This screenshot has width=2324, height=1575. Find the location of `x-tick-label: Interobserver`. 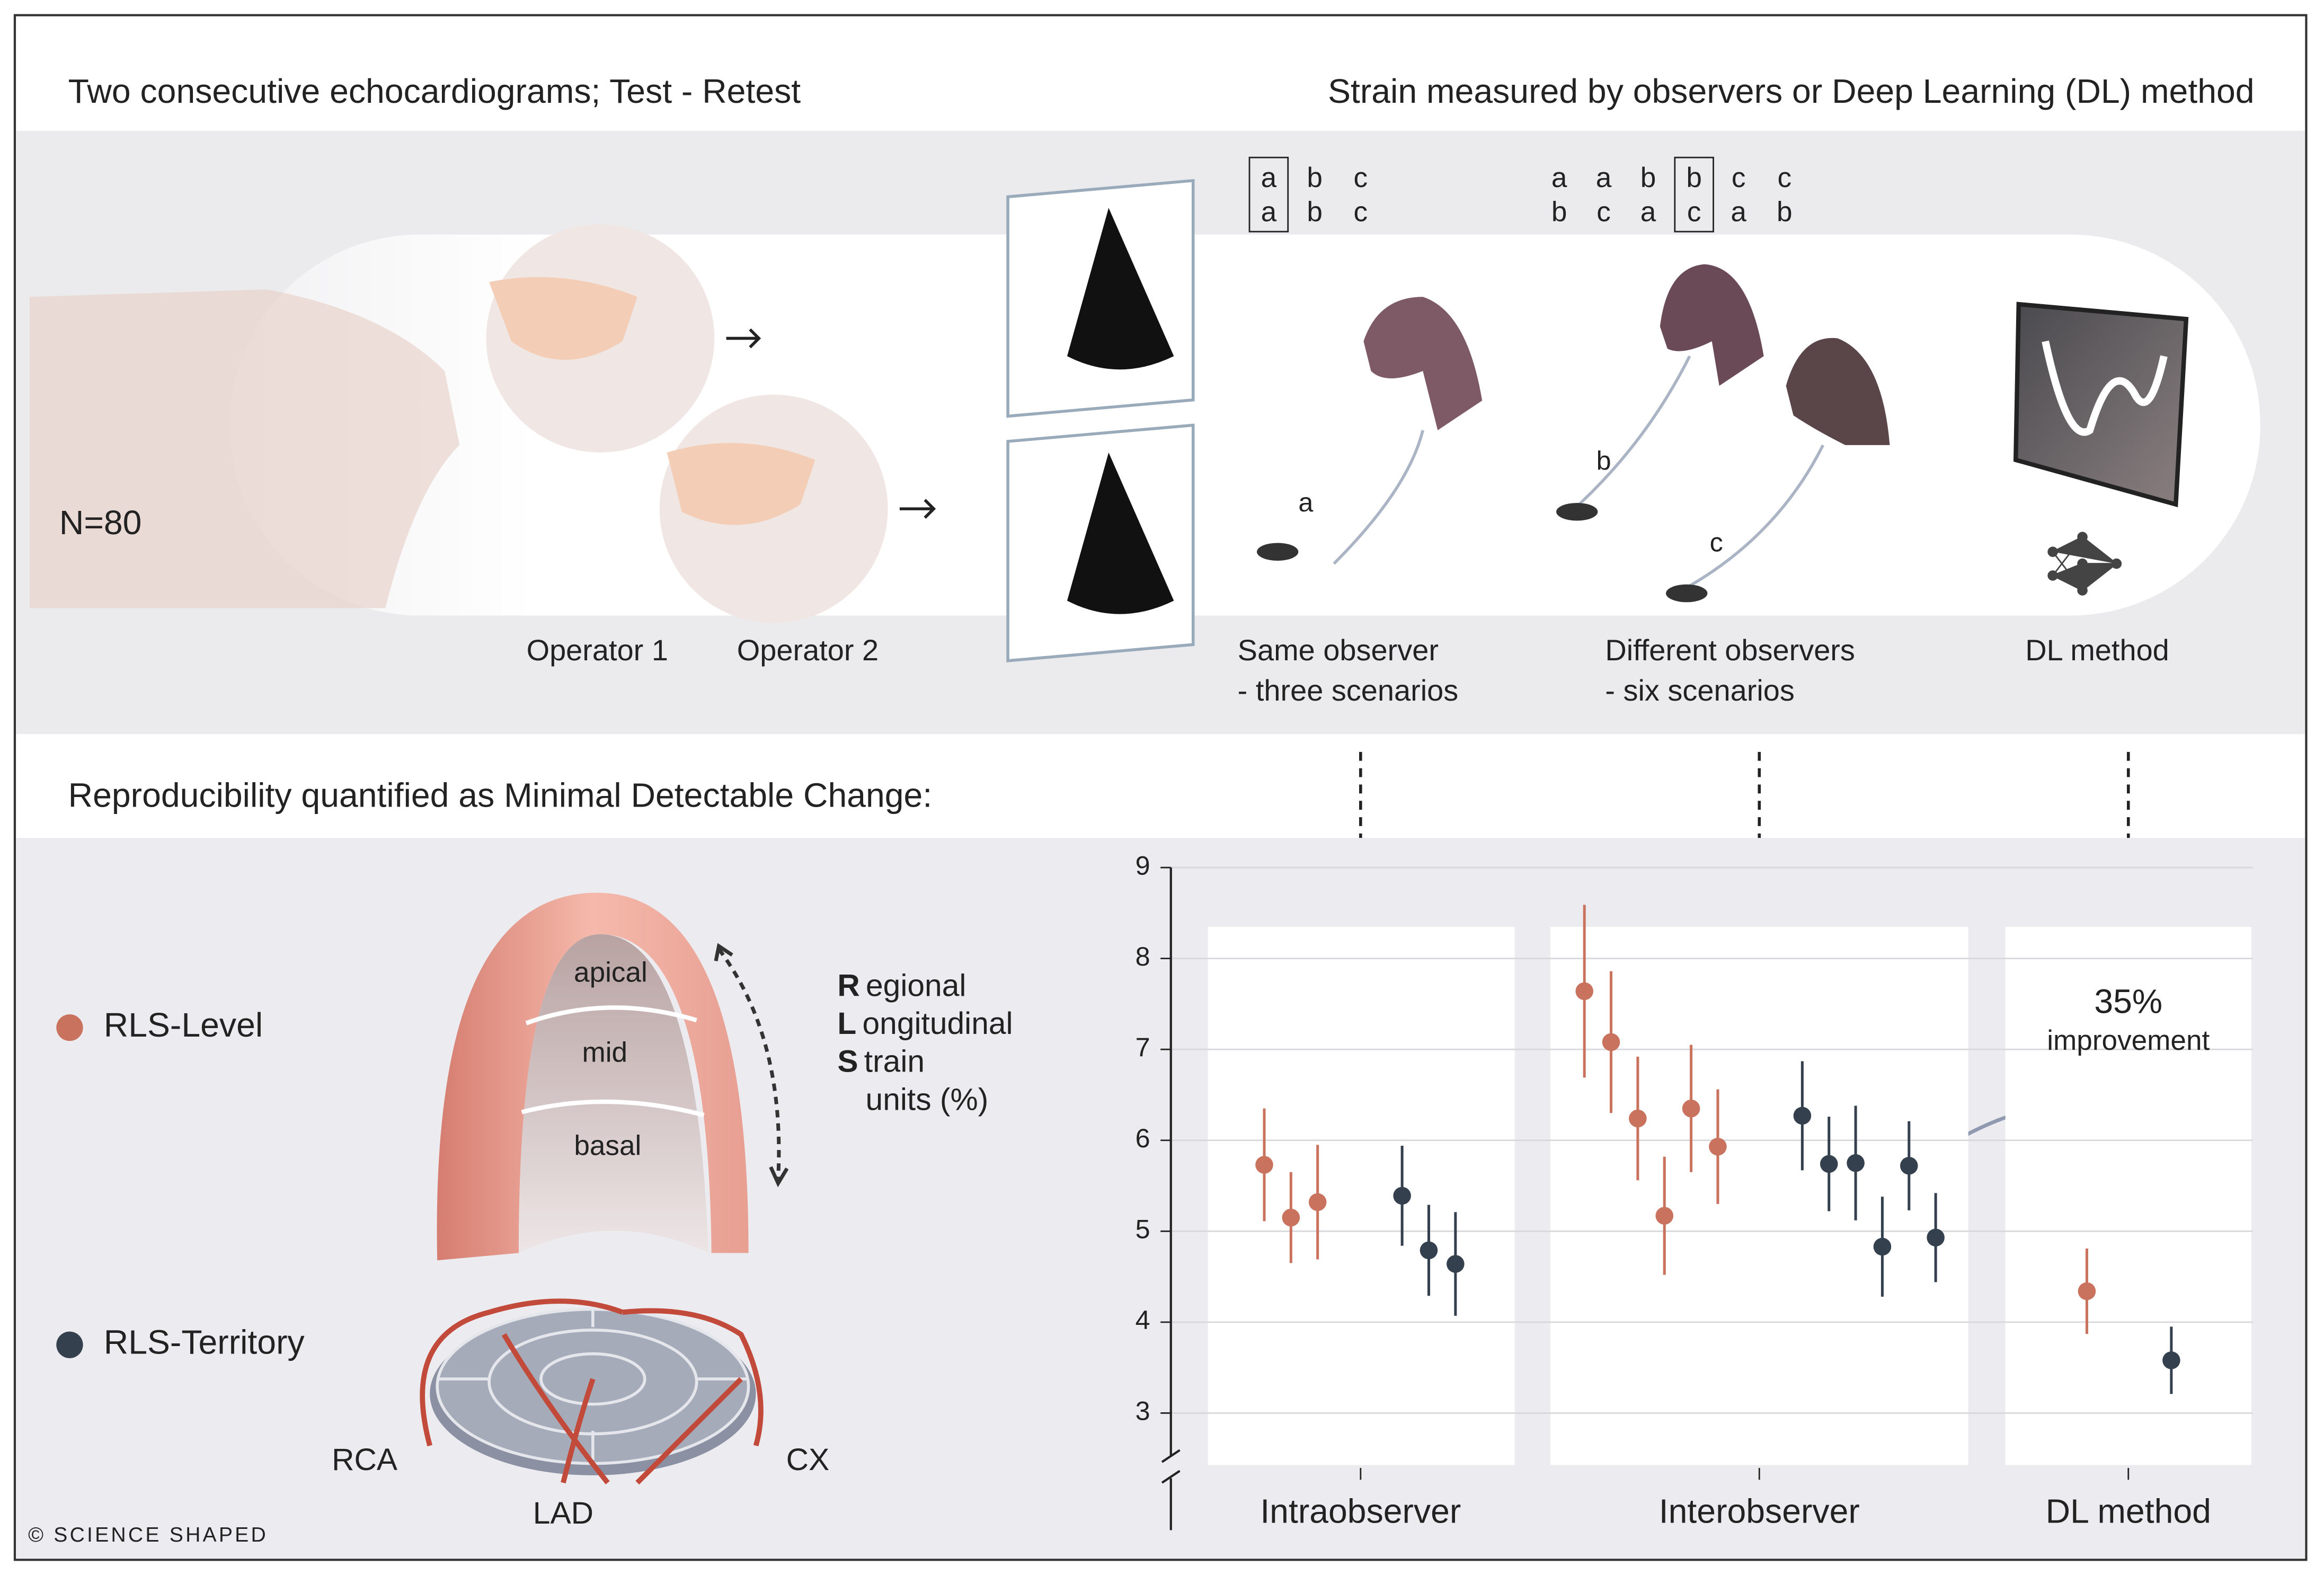

x-tick-label: Interobserver is located at coordinates (1759, 1511).